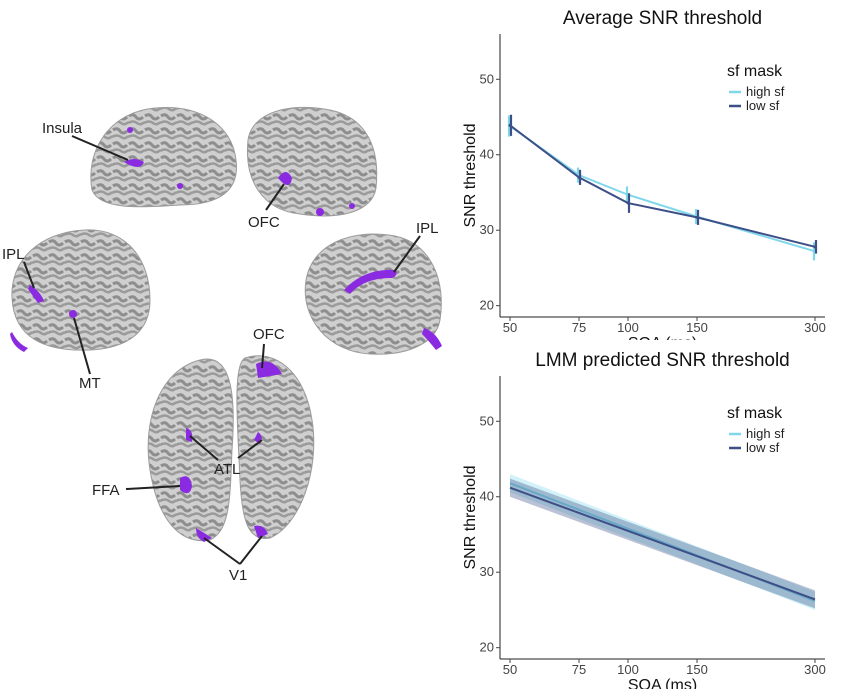 The height and width of the screenshot is (689, 843). What do you see at coordinates (134, 163) in the screenshot?
I see `activation-insula-left` at bounding box center [134, 163].